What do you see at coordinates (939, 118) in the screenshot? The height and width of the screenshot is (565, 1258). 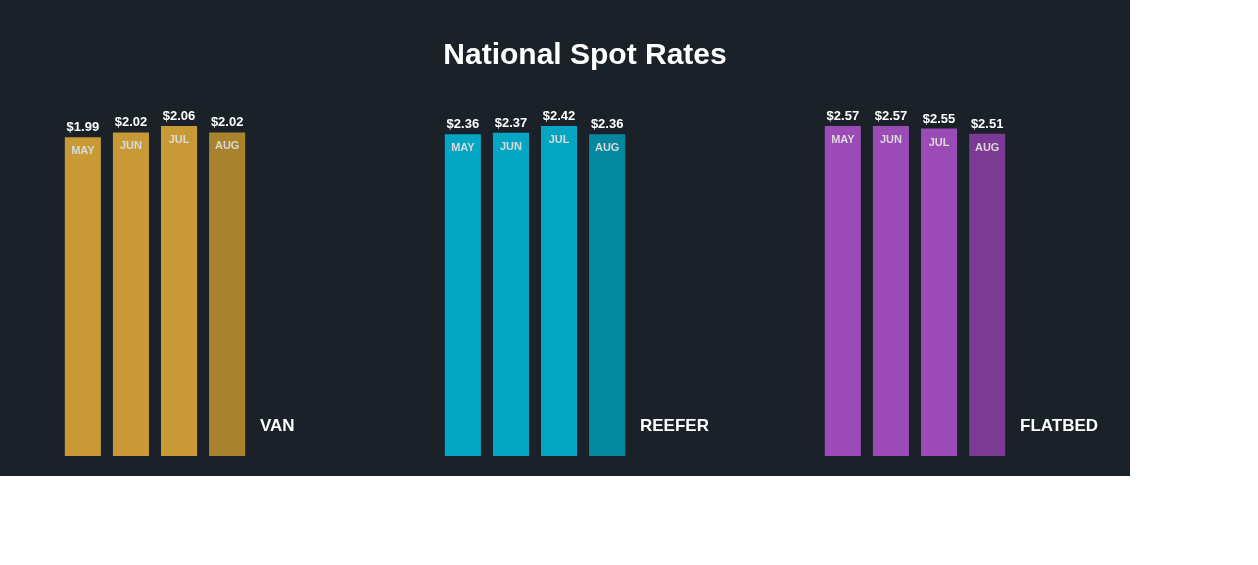 I see `data-label: $2.55` at bounding box center [939, 118].